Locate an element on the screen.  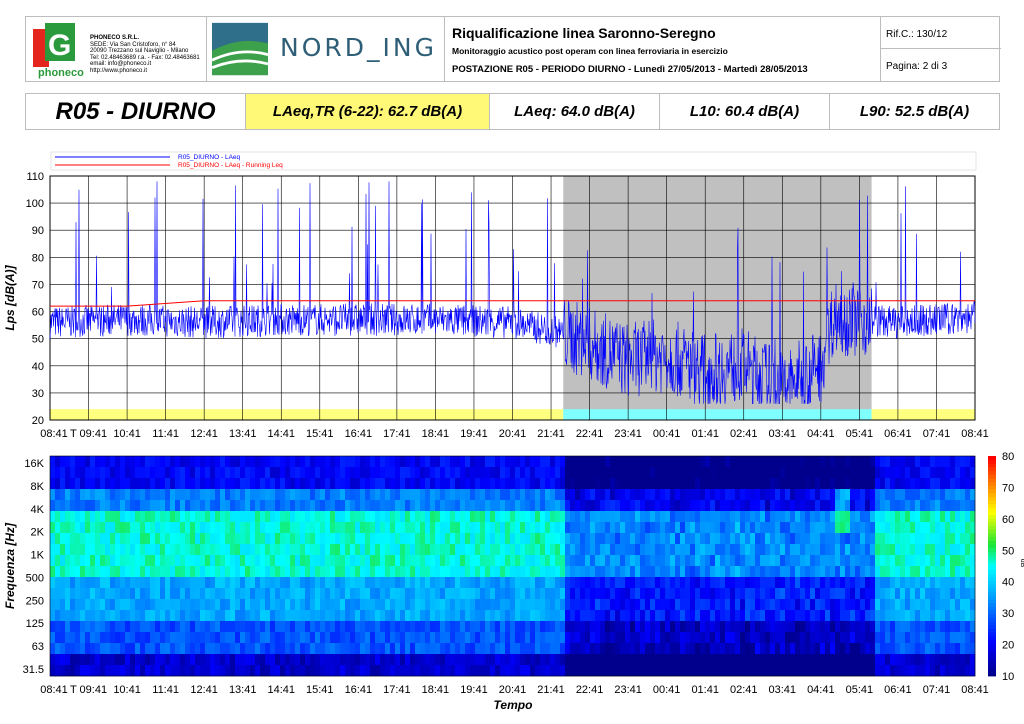
x-tick-label: 05:41 is located at coordinates (860, 434).